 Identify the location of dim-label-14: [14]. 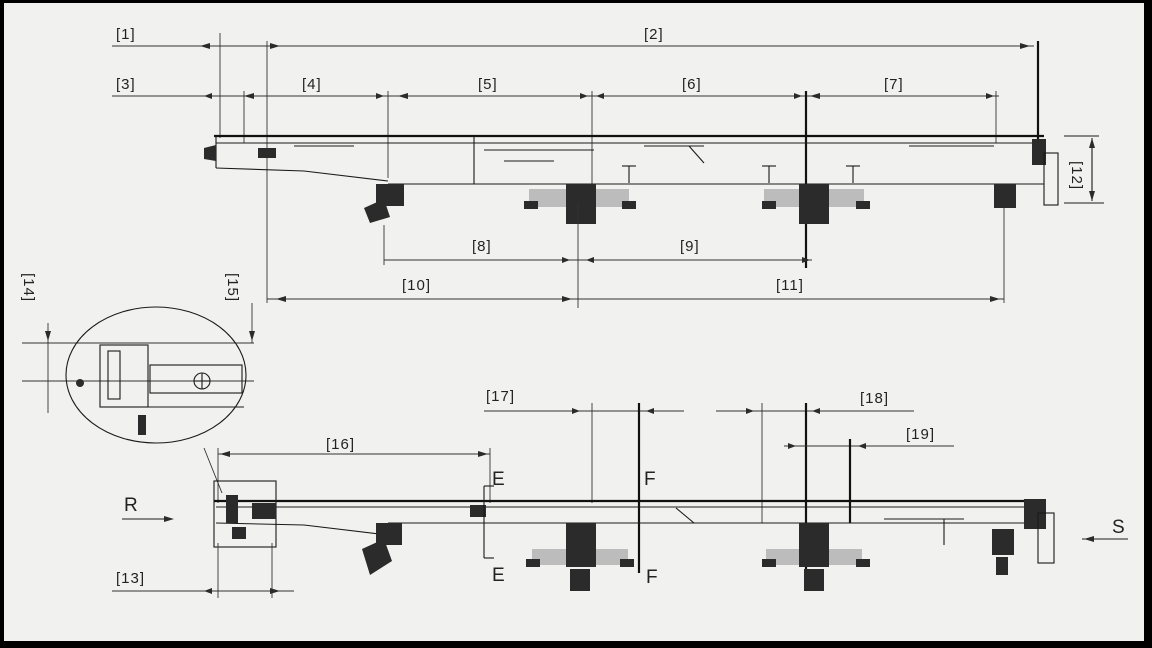
(28, 287).